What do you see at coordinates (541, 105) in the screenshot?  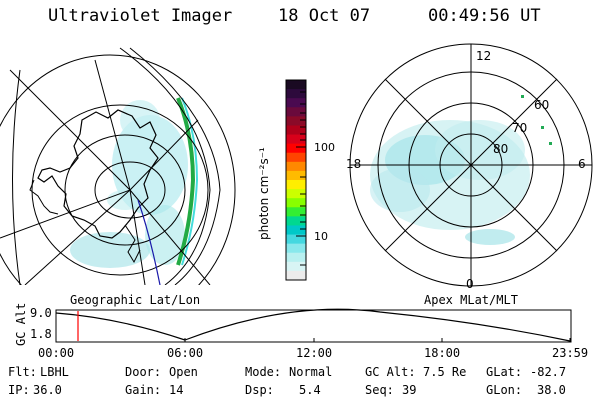 I see `mlat-label-60: 60` at bounding box center [541, 105].